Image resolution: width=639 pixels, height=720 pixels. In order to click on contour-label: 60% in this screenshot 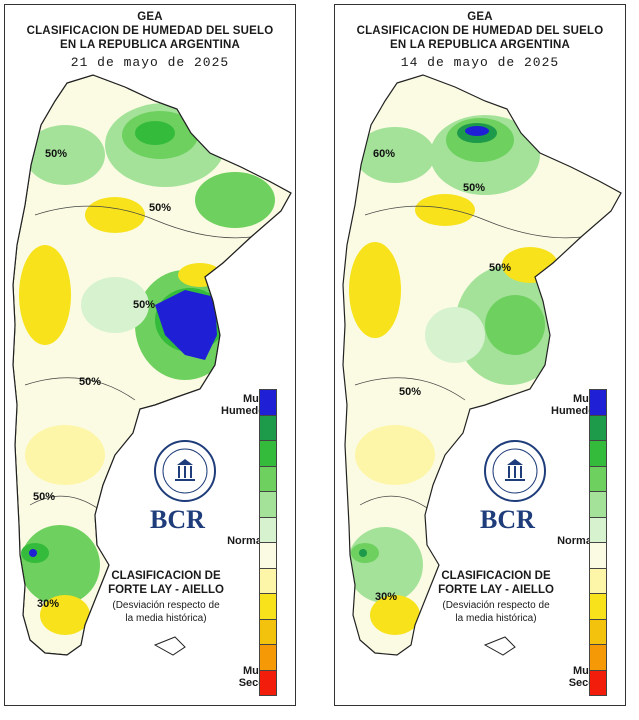, I will do `click(384, 154)`.